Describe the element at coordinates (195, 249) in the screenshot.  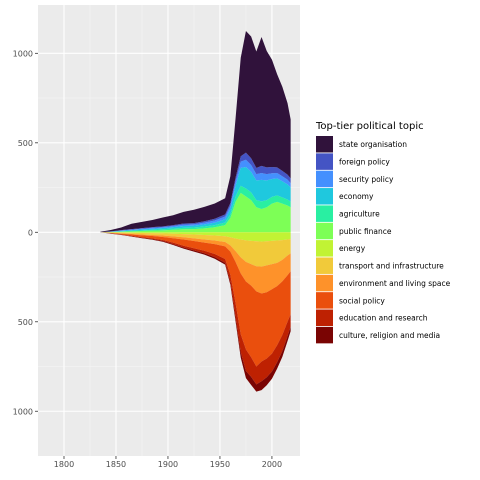
I see `area-transport-and-infrastructure` at that location.